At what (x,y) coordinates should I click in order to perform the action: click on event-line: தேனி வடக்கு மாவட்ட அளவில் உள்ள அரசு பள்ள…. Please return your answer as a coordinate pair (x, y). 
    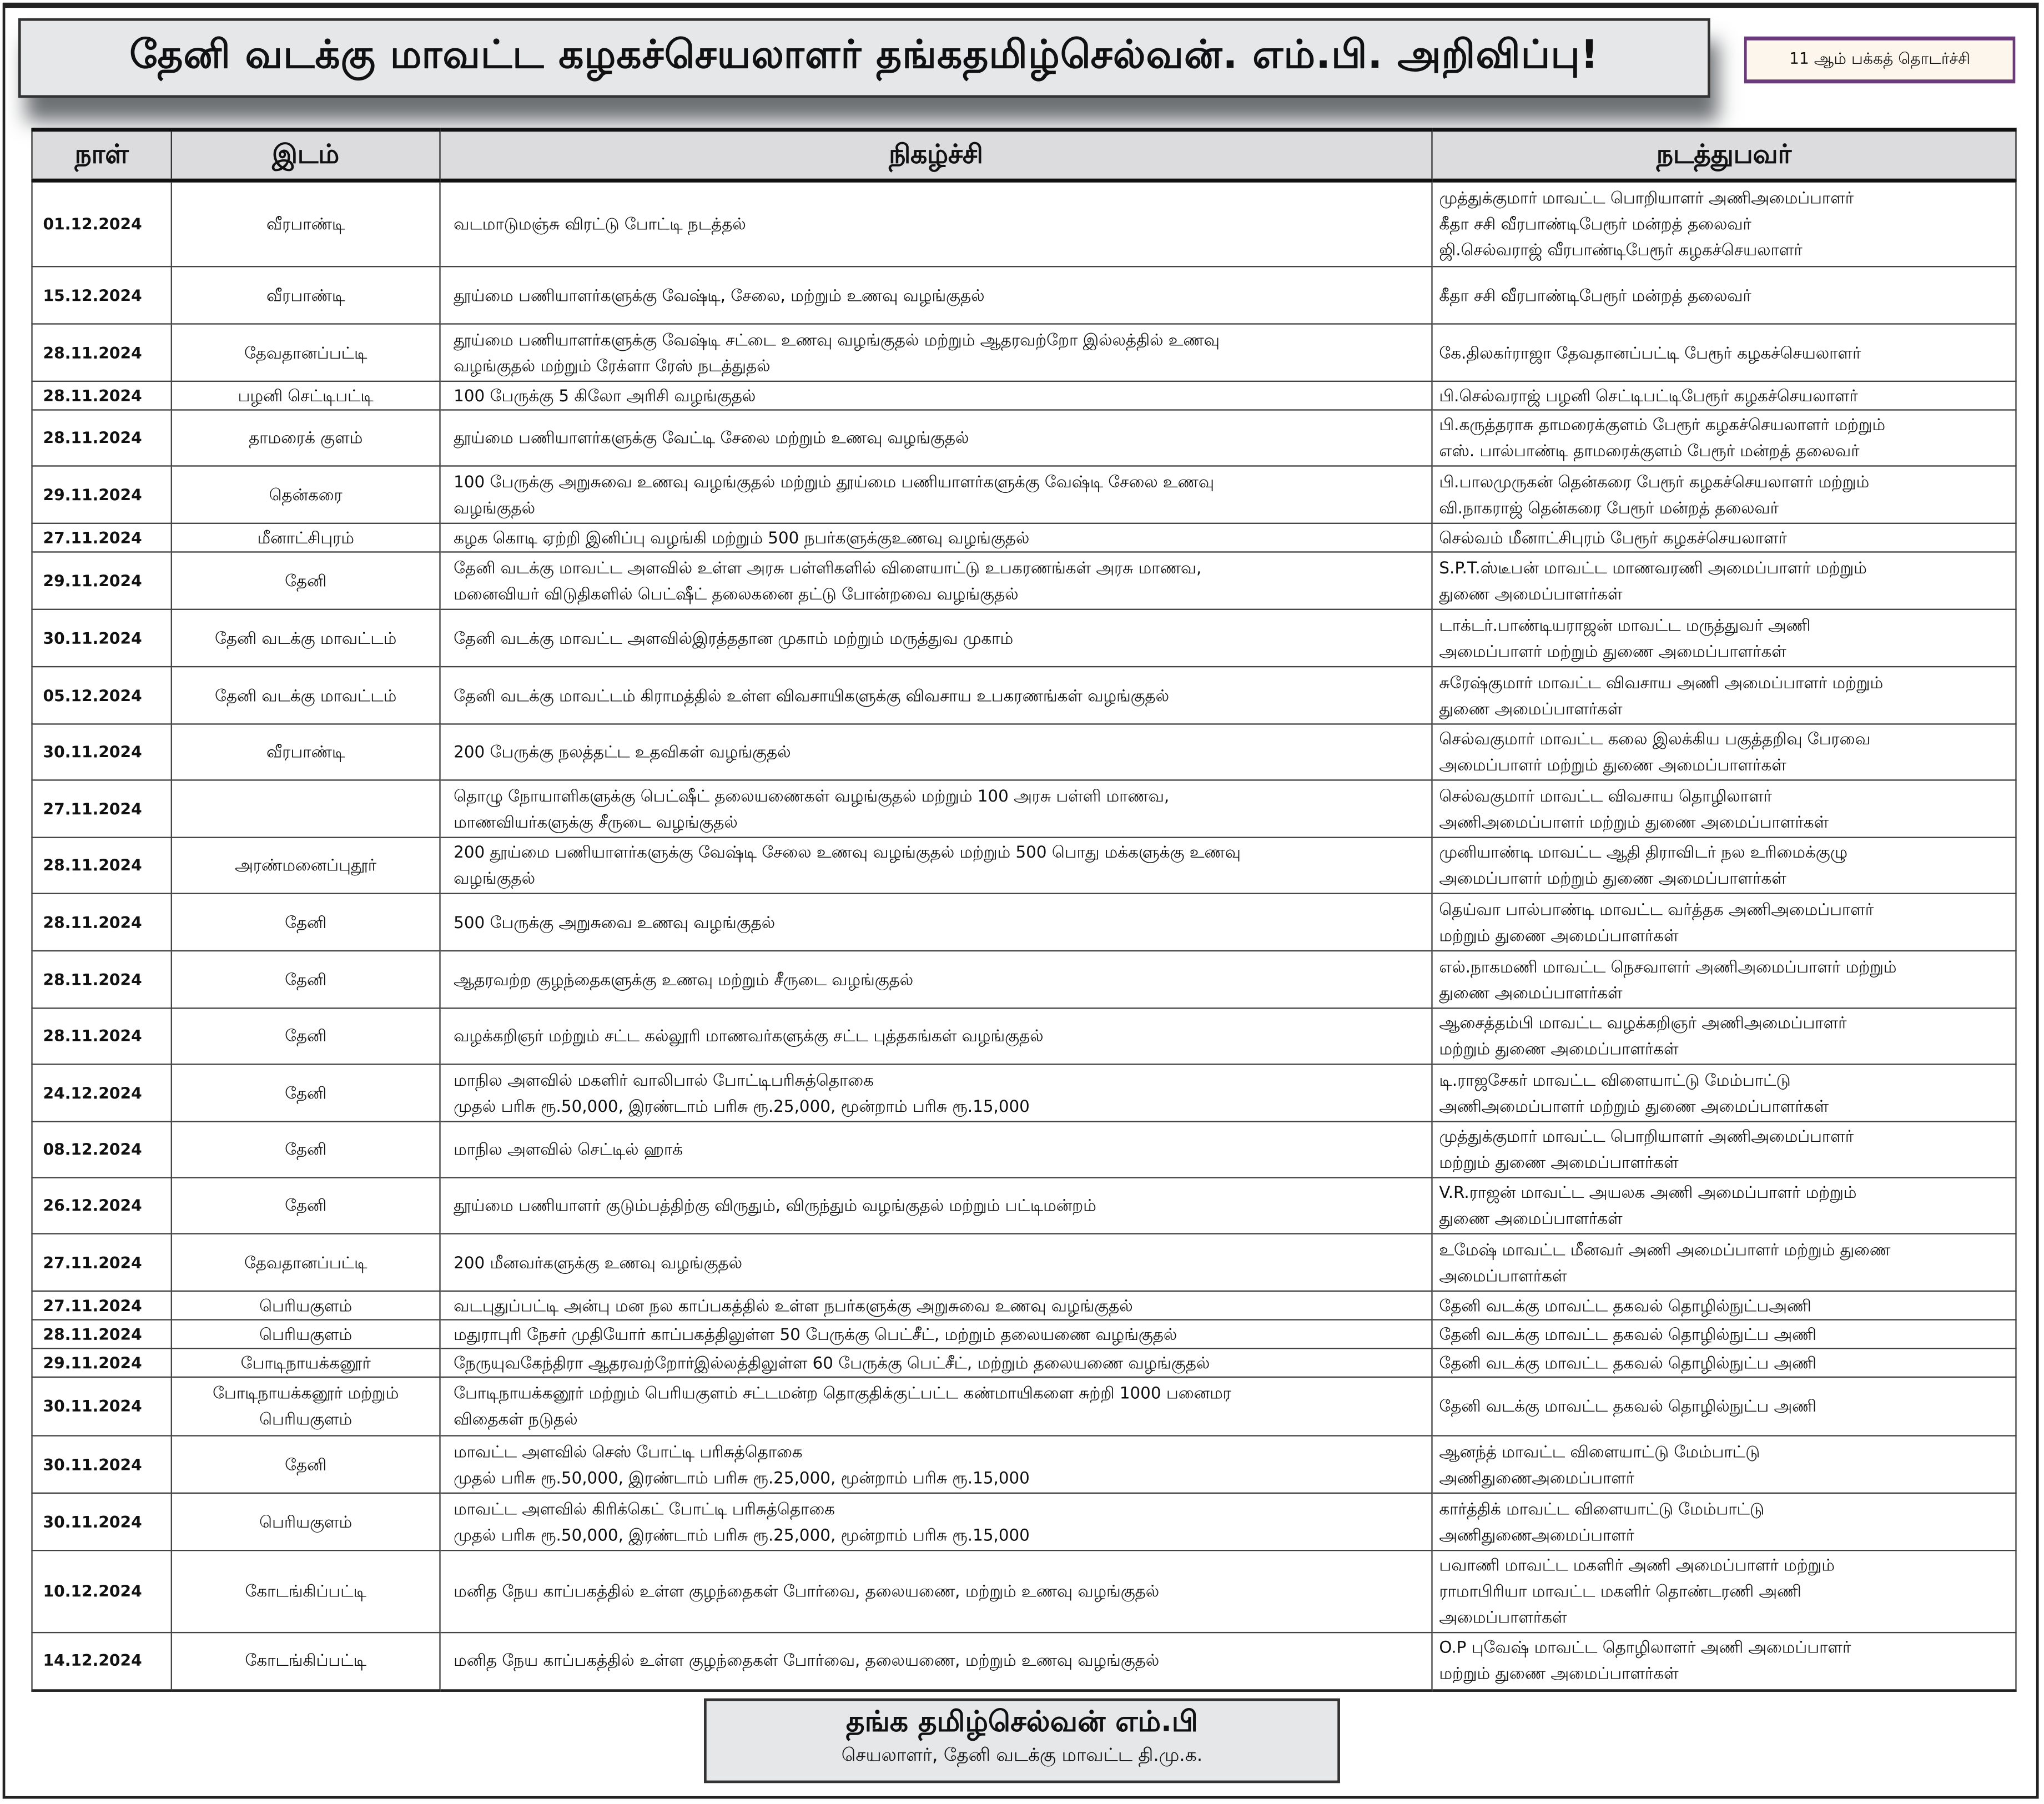
    Looking at the image, I should click on (828, 567).